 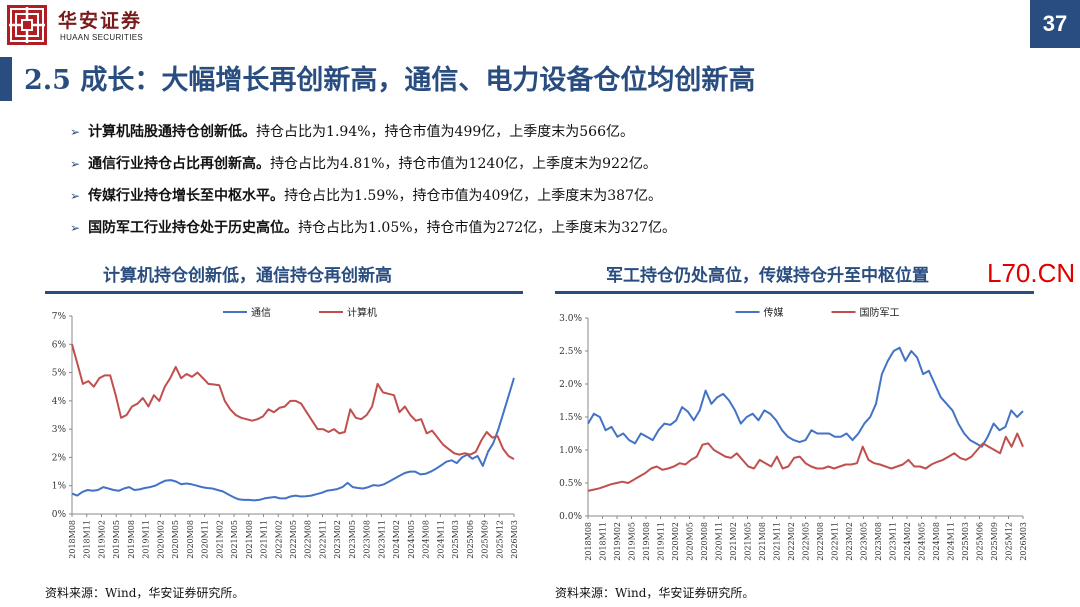 What do you see at coordinates (762, 541) in the screenshot?
I see `right-chart-x-tick-label: 2021M08` at bounding box center [762, 541].